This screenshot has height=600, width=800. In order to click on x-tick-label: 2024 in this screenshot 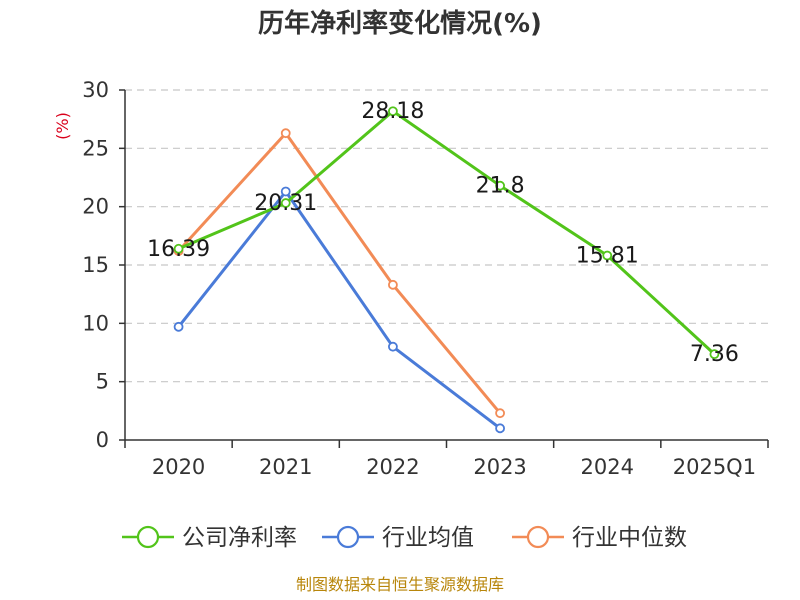, I will do `click(607, 467)`.